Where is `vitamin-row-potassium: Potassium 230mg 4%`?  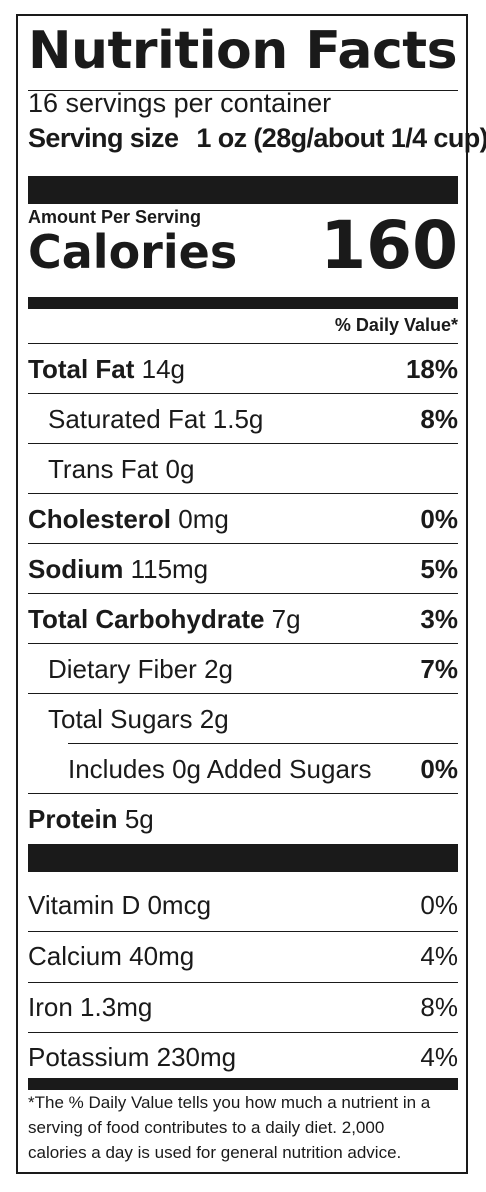 vitamin-row-potassium: Potassium 230mg 4% is located at coordinates (243, 1057).